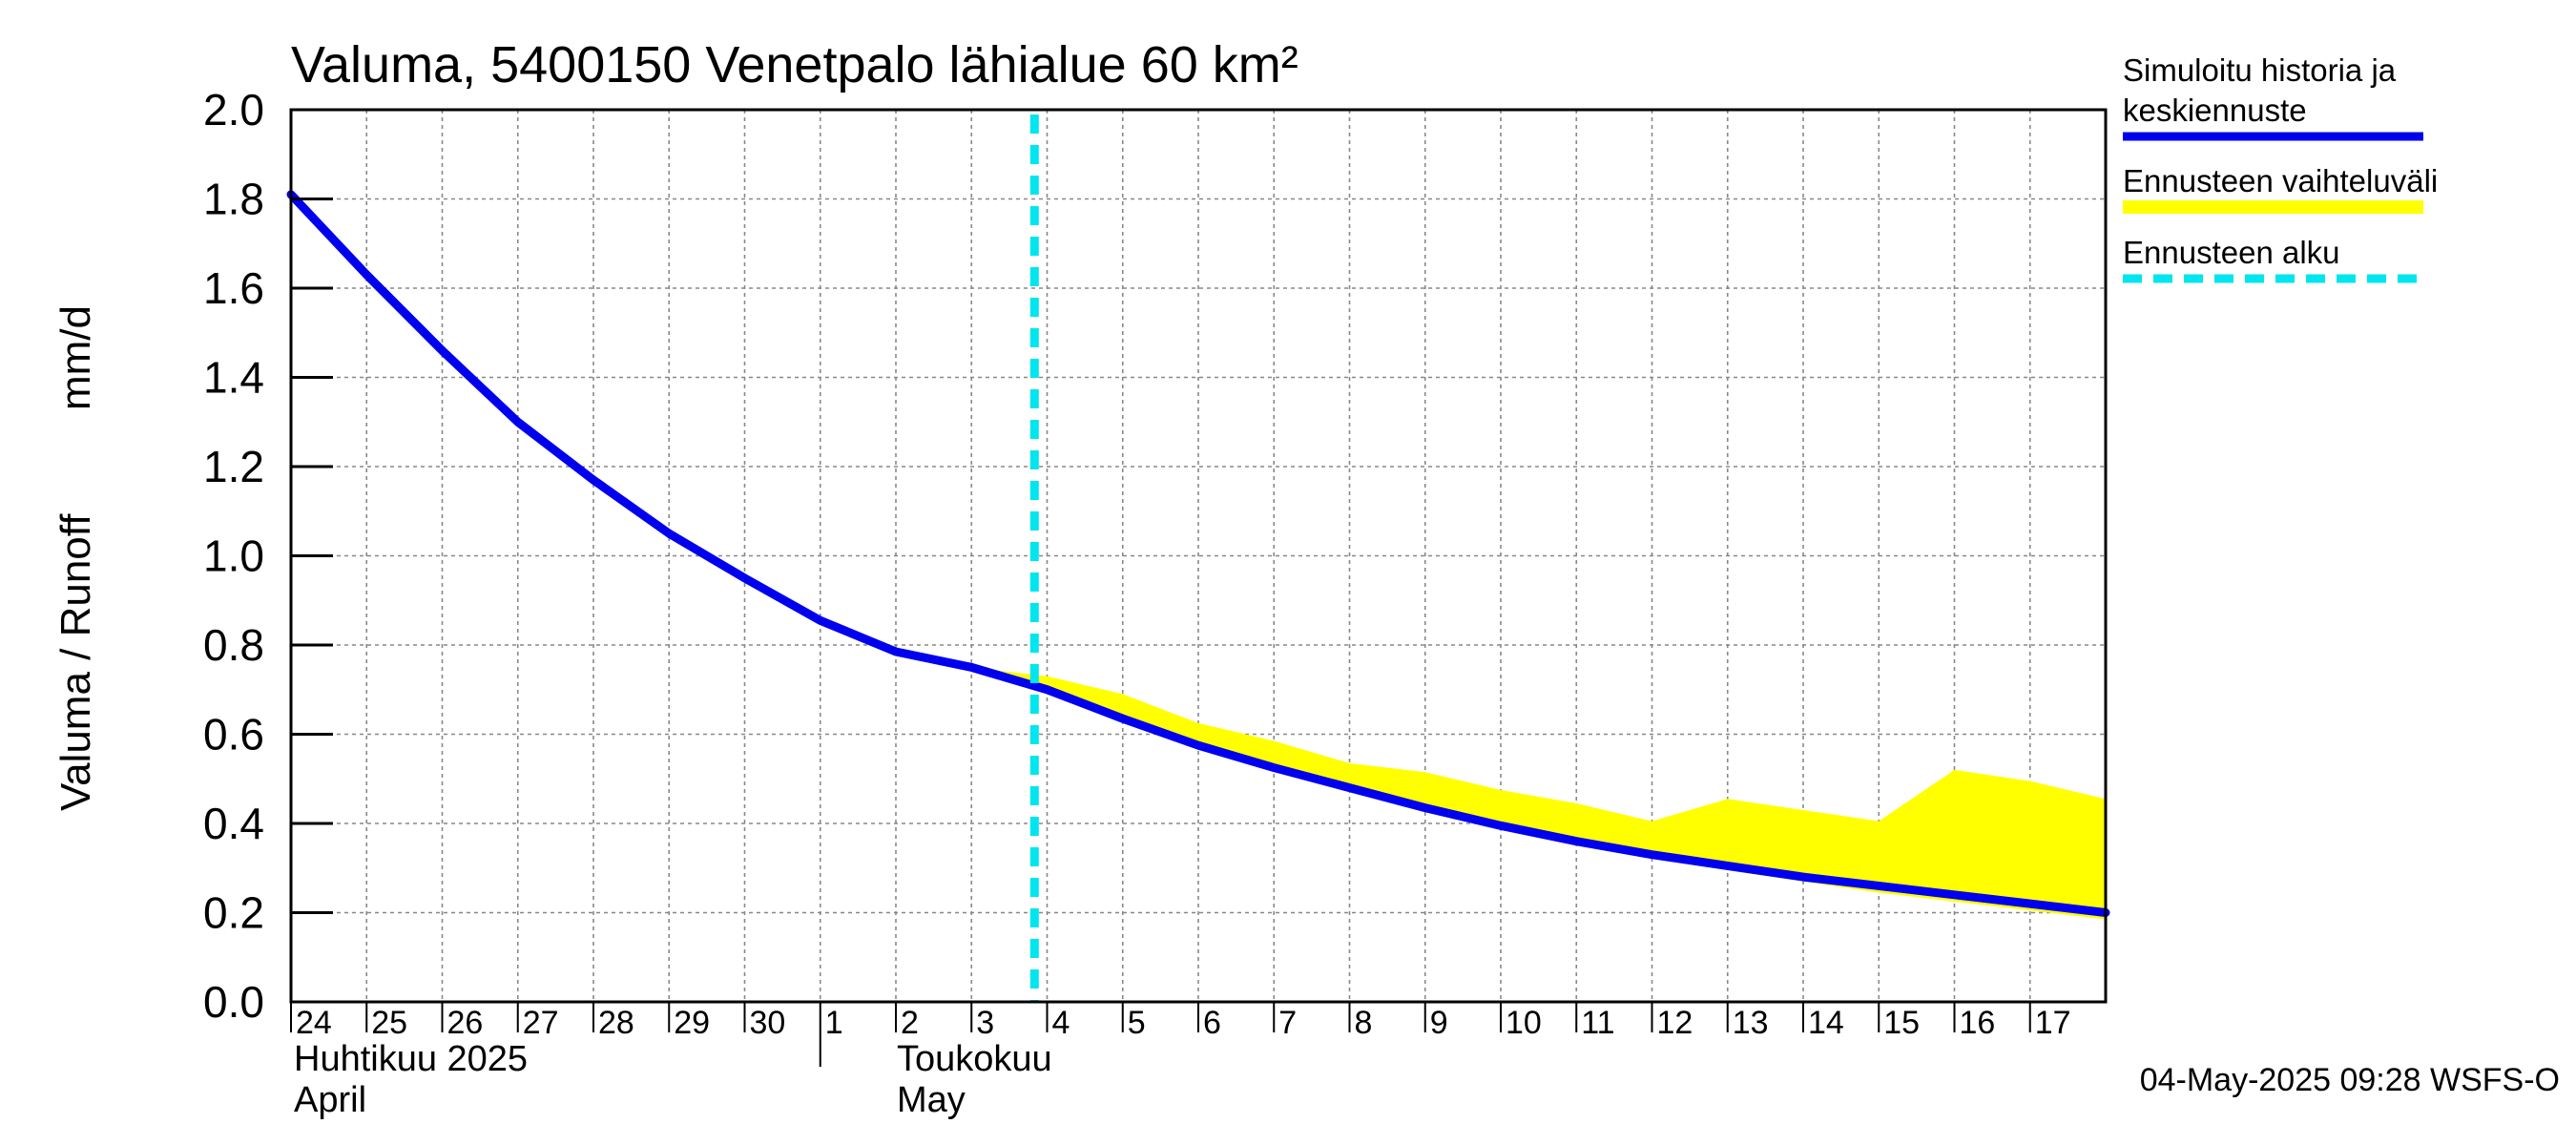  I want to click on x-tick-label: 25, so click(389, 1023).